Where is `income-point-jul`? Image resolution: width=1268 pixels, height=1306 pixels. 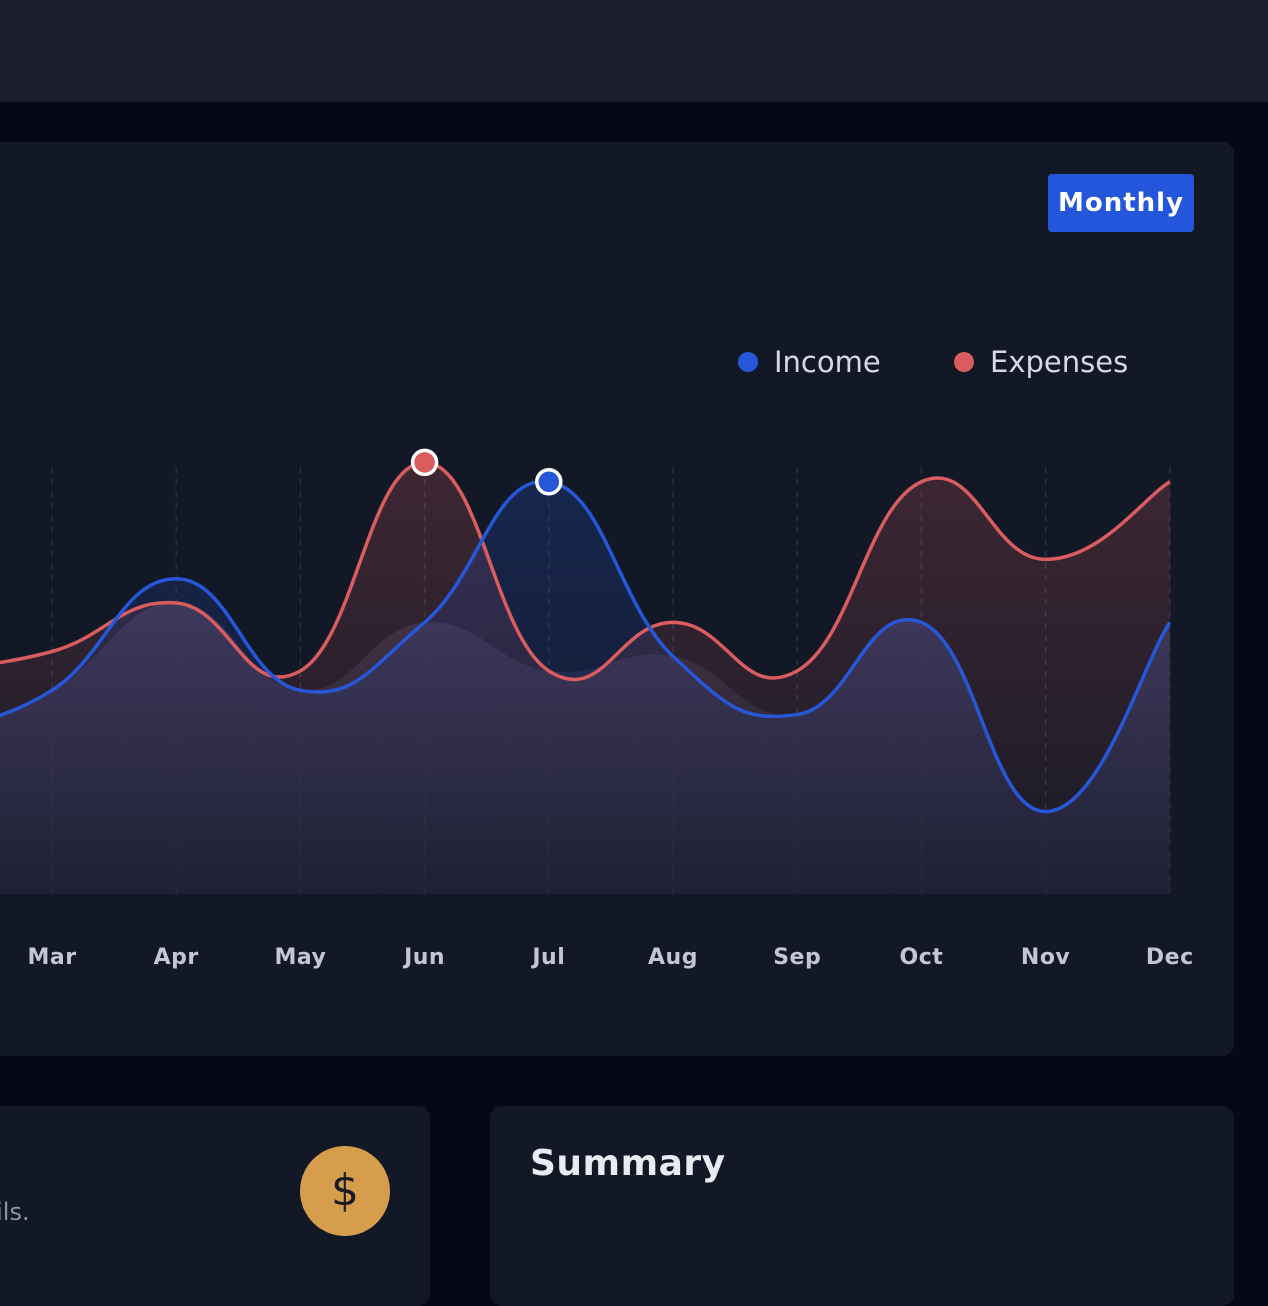 income-point-jul is located at coordinates (549, 482).